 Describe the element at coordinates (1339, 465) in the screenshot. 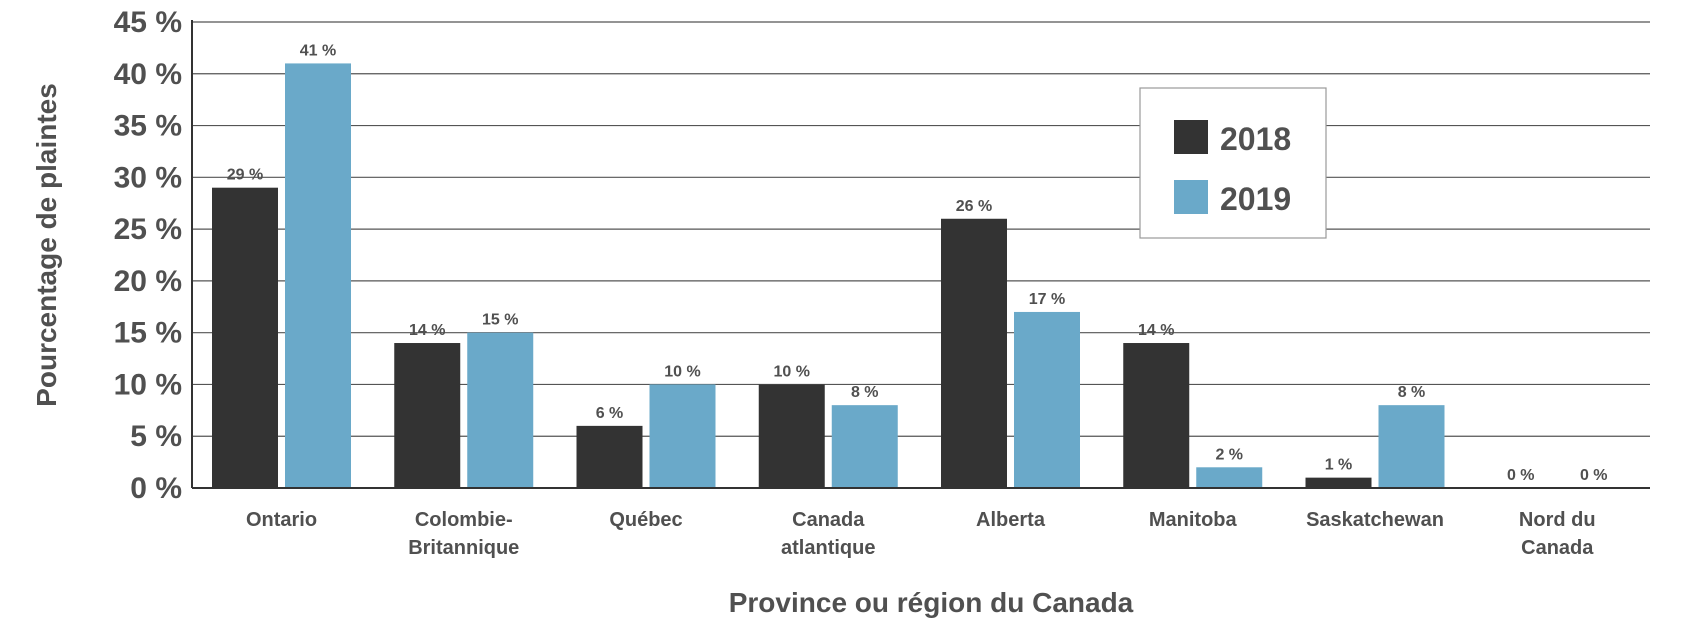

I see `data-label-2018: 1 %` at that location.